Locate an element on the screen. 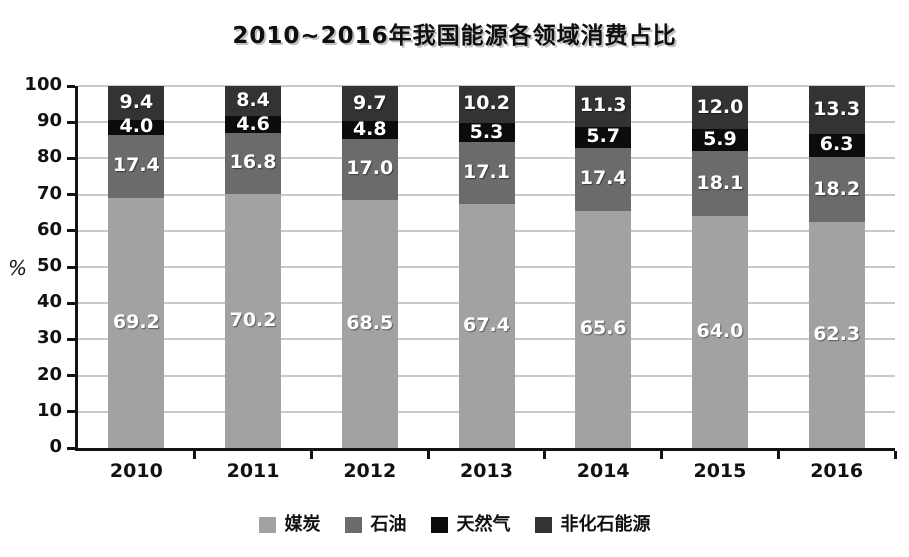  bar-value-label: 5.9 is located at coordinates (720, 139).